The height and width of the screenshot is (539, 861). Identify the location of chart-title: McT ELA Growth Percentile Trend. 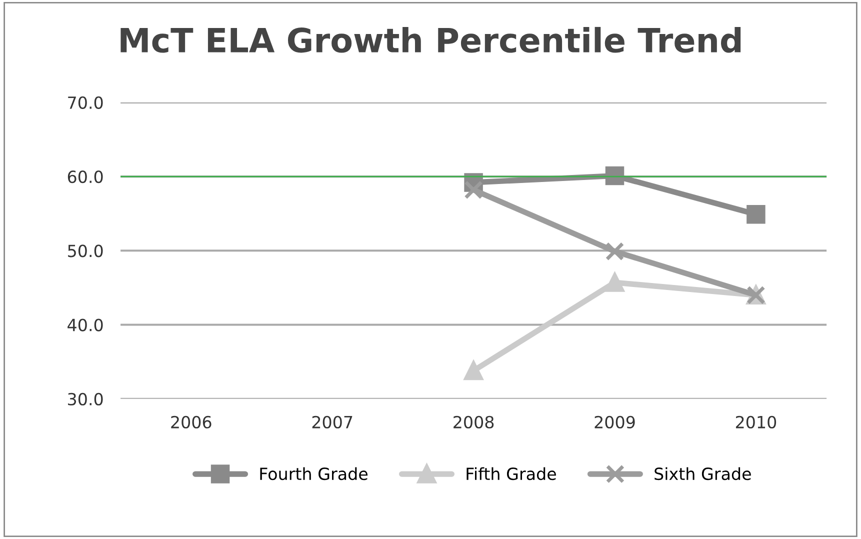
(430, 39).